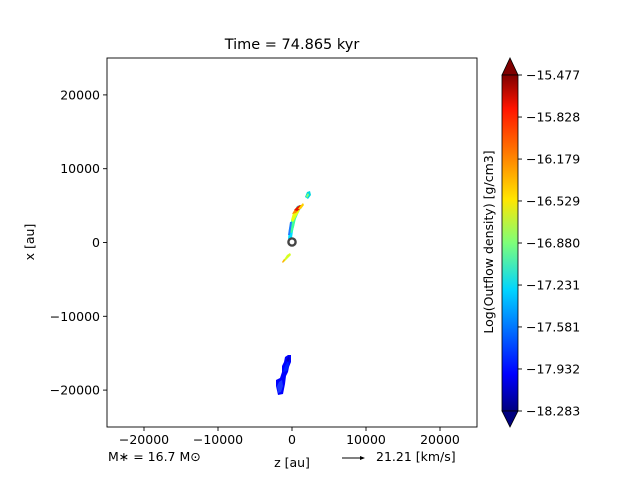  What do you see at coordinates (75, 390) in the screenshot?
I see `y-tick-label: −20000` at bounding box center [75, 390].